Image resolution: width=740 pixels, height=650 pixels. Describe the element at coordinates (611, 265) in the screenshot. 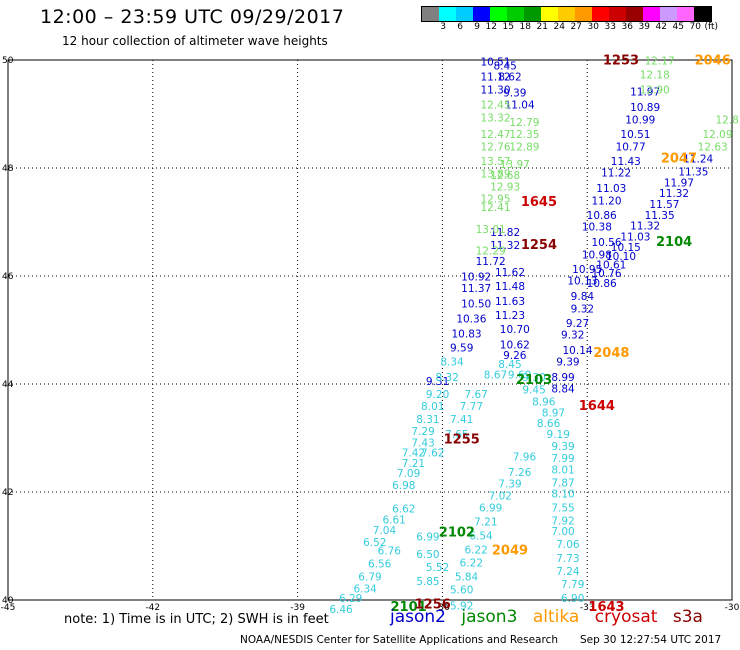

I see `wave-height-label: 10.61` at that location.